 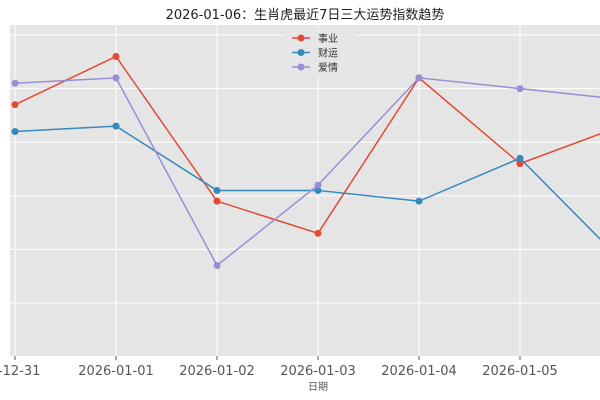 What do you see at coordinates (328, 53) in the screenshot?
I see `legend-label: 财运` at bounding box center [328, 53].